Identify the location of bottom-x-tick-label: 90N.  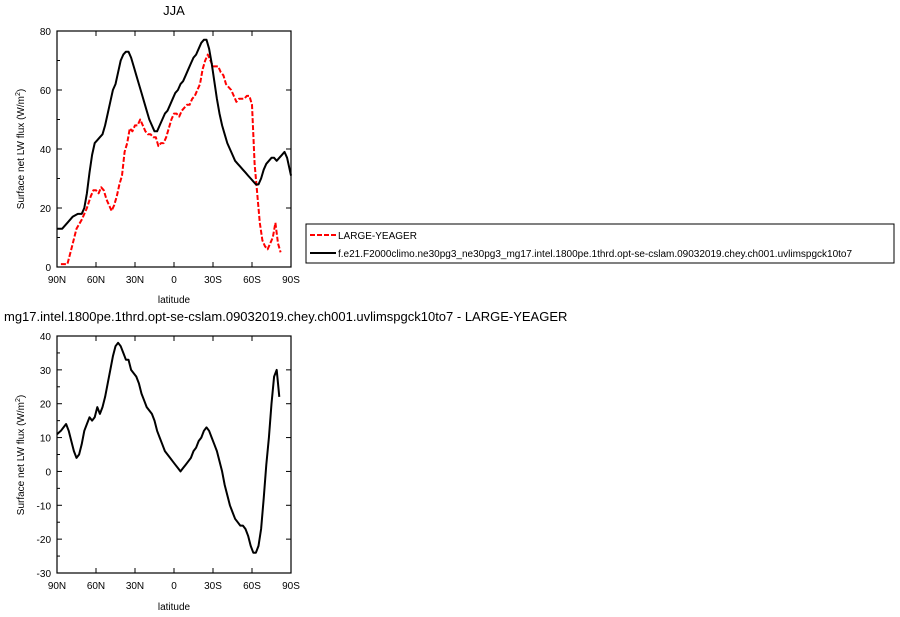
(57, 586).